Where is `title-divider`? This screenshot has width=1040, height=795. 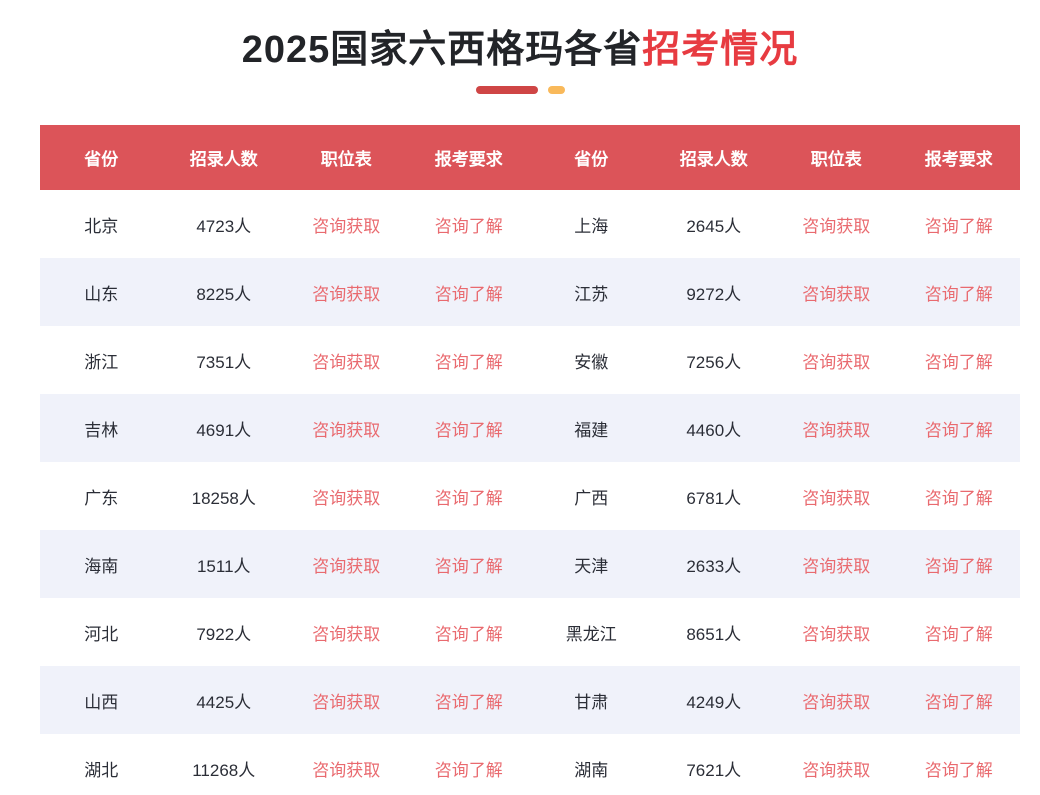 title-divider is located at coordinates (520, 90).